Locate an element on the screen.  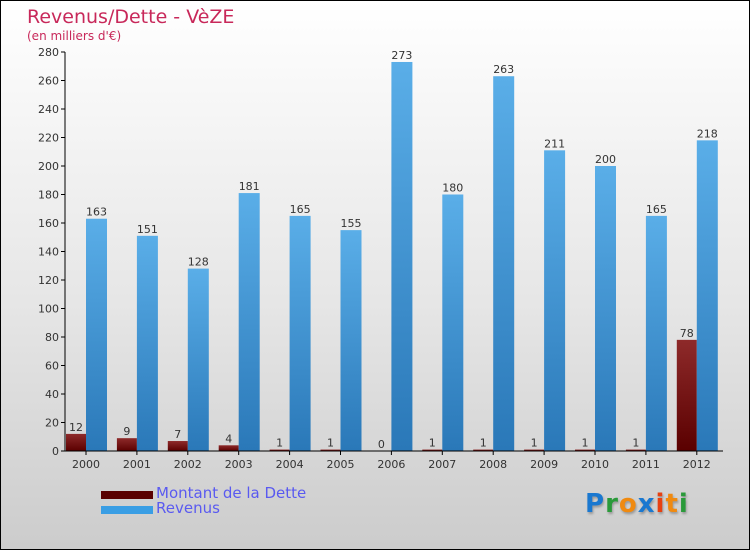
bar-revenus-2009 is located at coordinates (555, 300).